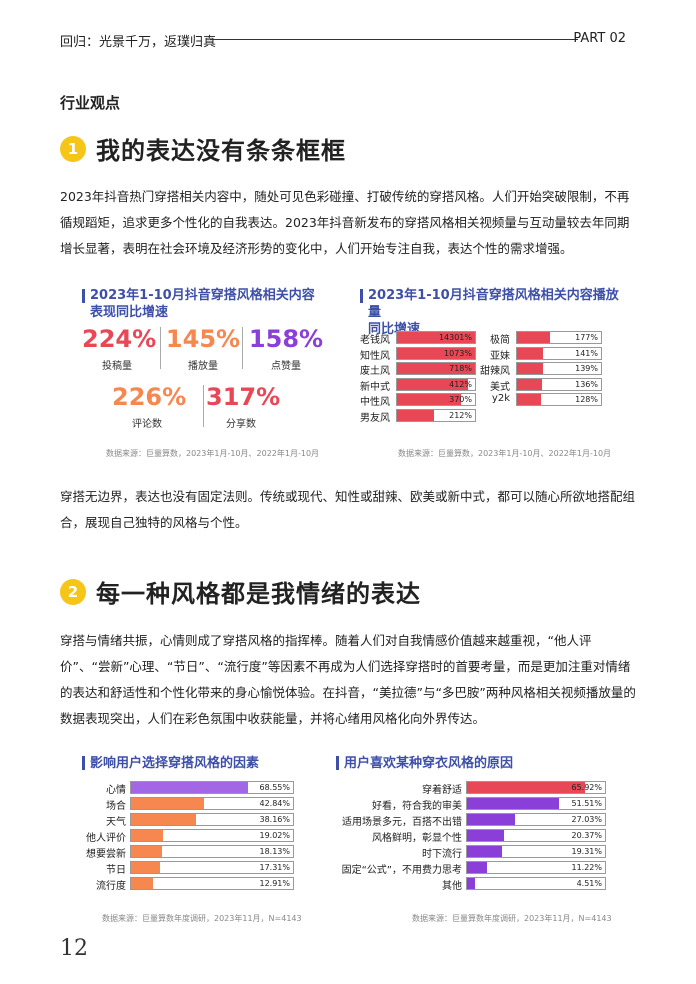 The image size is (696, 984). What do you see at coordinates (119, 339) in the screenshot?
I see `stat-posts-value: 224%` at bounding box center [119, 339].